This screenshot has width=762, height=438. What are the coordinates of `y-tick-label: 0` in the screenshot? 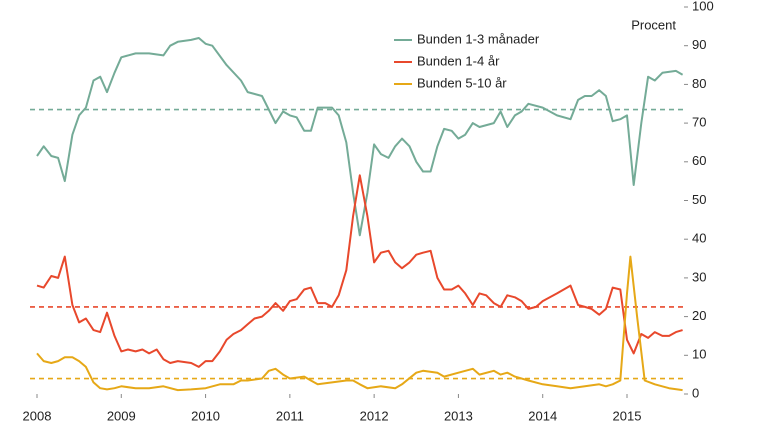 It's located at (695, 392).